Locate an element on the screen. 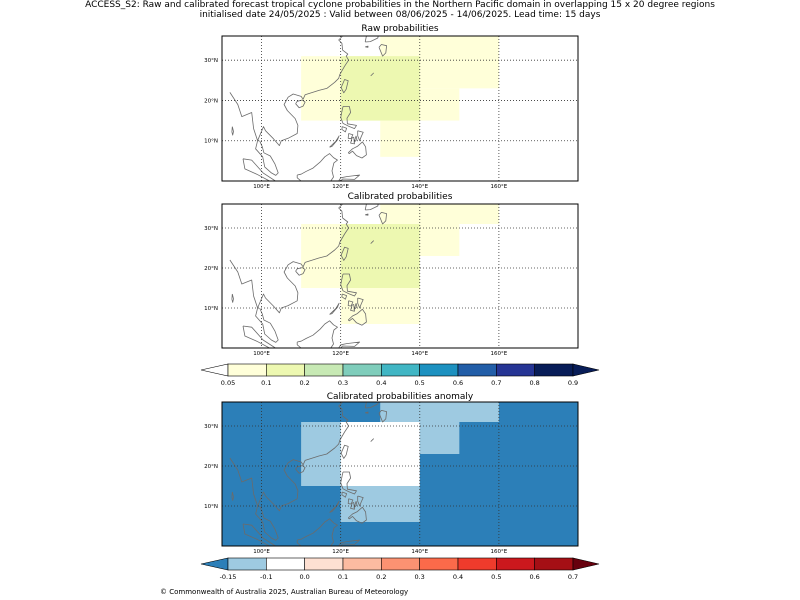 The image size is (800, 600). colorbar-tick-label: 0.1 is located at coordinates (343, 577).